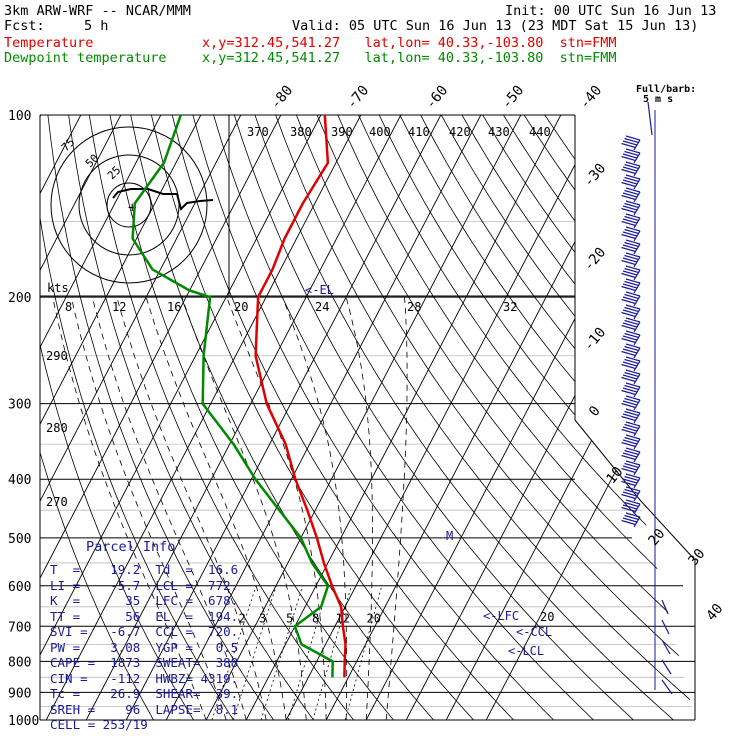 This screenshot has width=740, height=740. I want to click on pressure-label: 400, so click(19, 480).